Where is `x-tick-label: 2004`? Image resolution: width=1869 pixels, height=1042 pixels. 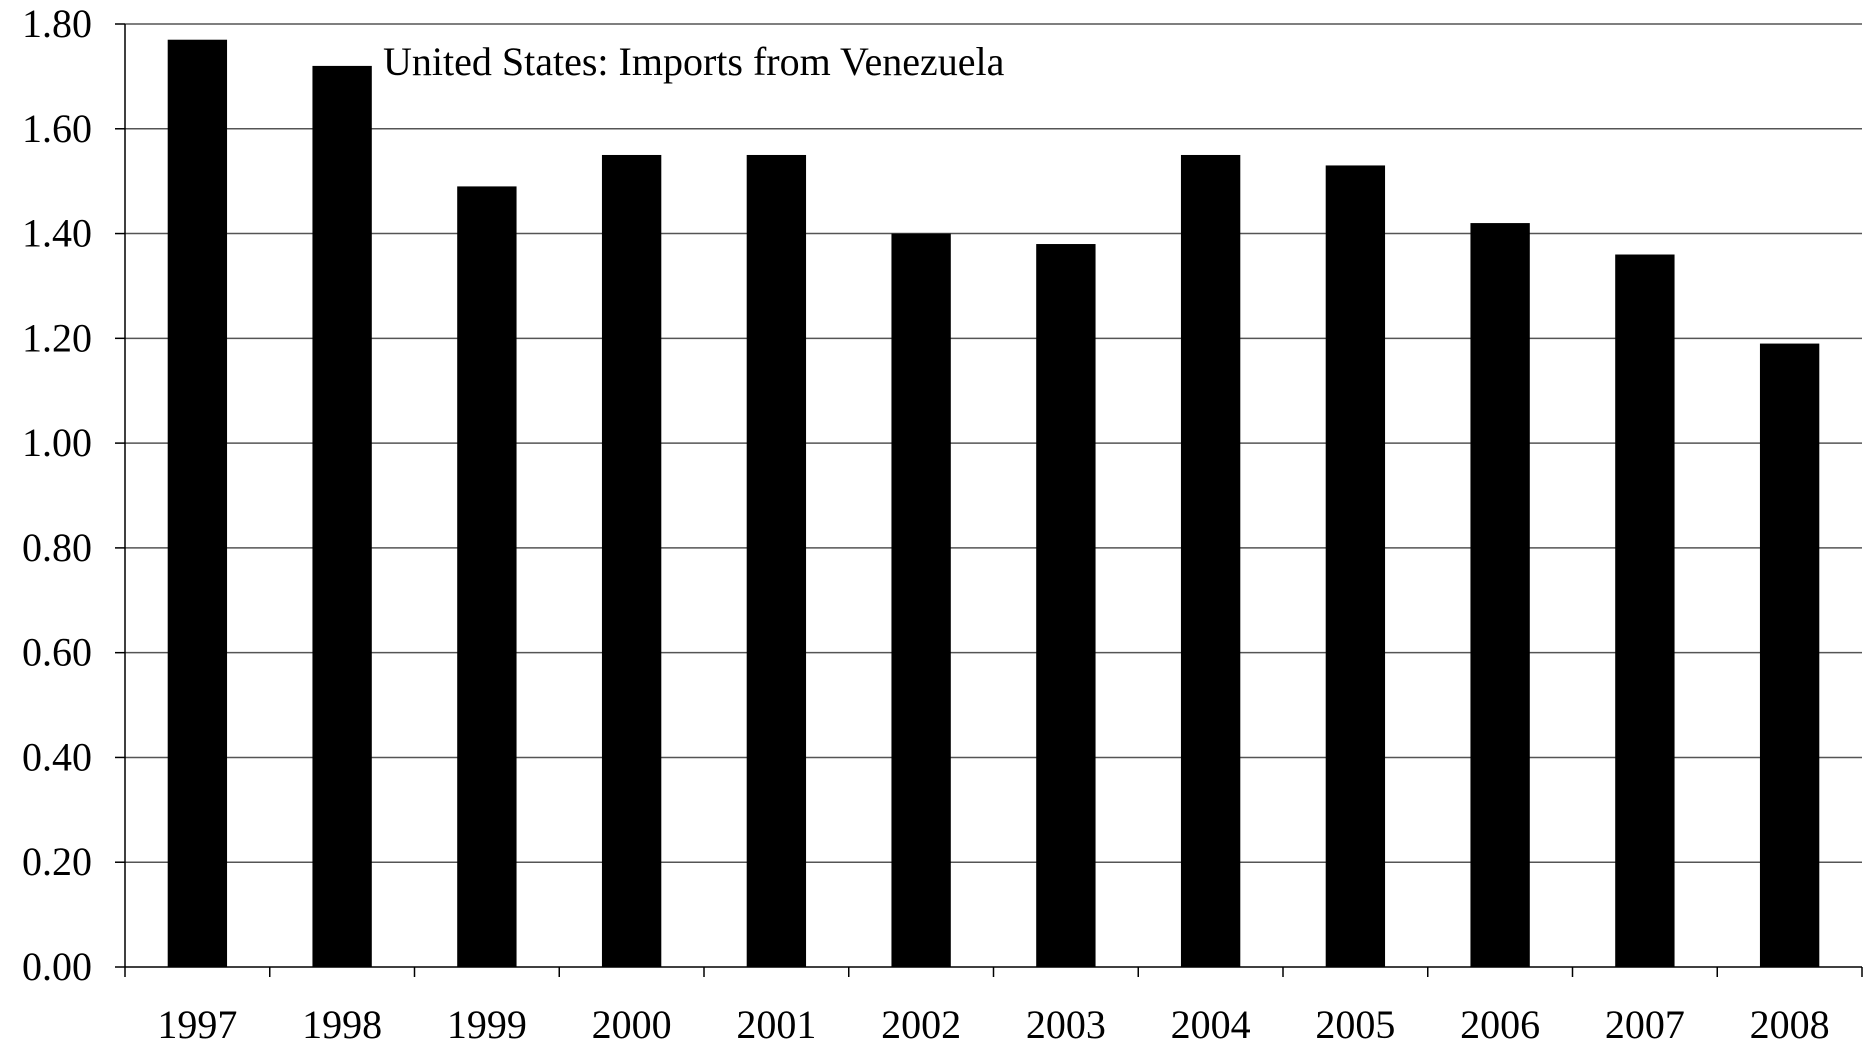
x-tick-label: 2004 is located at coordinates (1211, 1022).